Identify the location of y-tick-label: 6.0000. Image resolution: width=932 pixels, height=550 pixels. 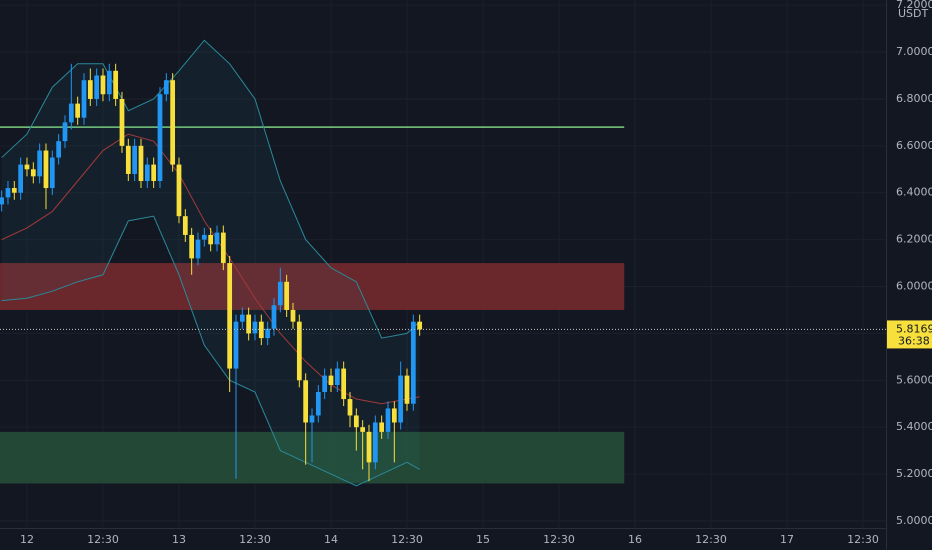
(914, 286).